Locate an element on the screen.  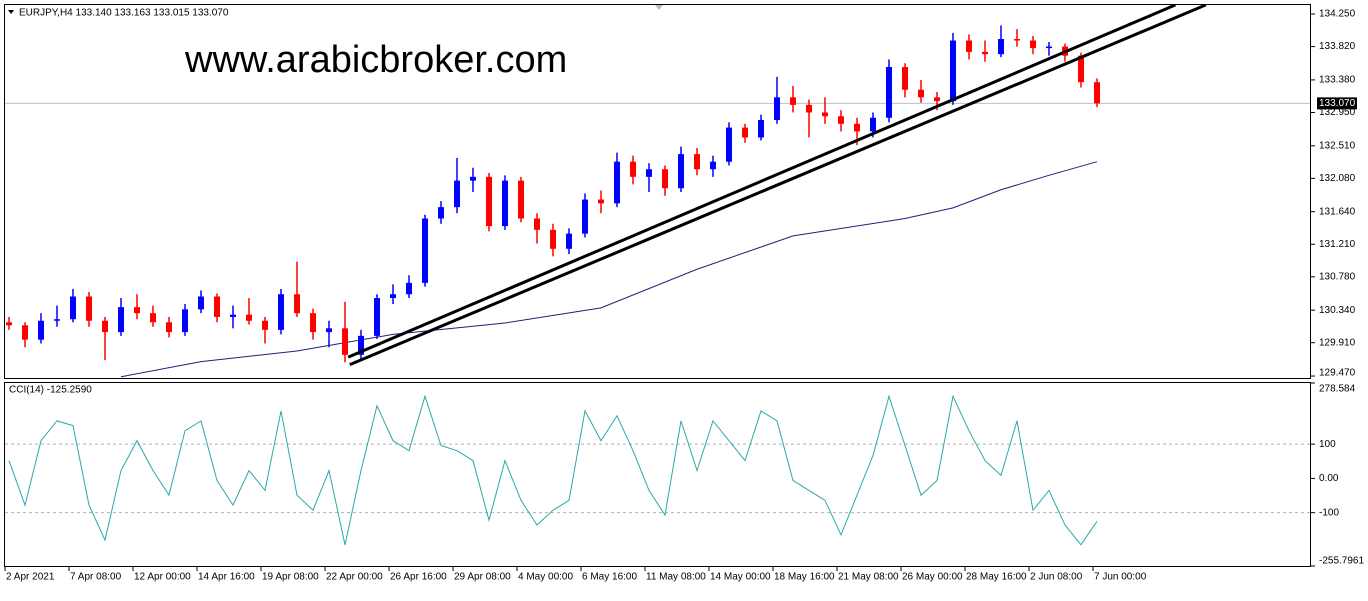
x-tick-label: 2 Apr 2021 is located at coordinates (30, 577).